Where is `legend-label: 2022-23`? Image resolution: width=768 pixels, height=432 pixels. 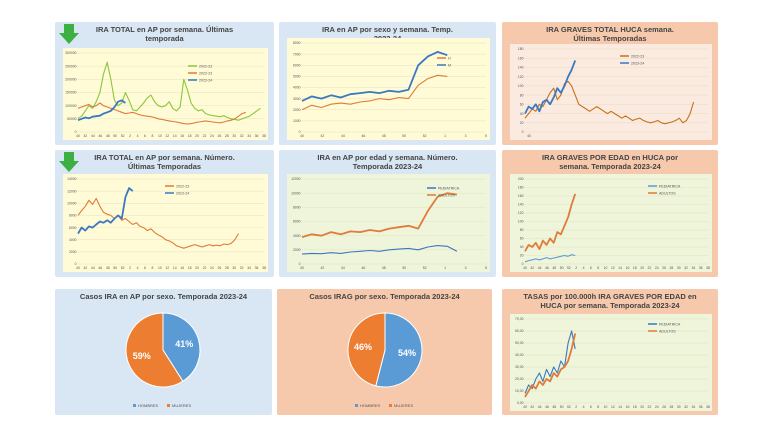 legend-label: 2022-23 is located at coordinates (205, 66).